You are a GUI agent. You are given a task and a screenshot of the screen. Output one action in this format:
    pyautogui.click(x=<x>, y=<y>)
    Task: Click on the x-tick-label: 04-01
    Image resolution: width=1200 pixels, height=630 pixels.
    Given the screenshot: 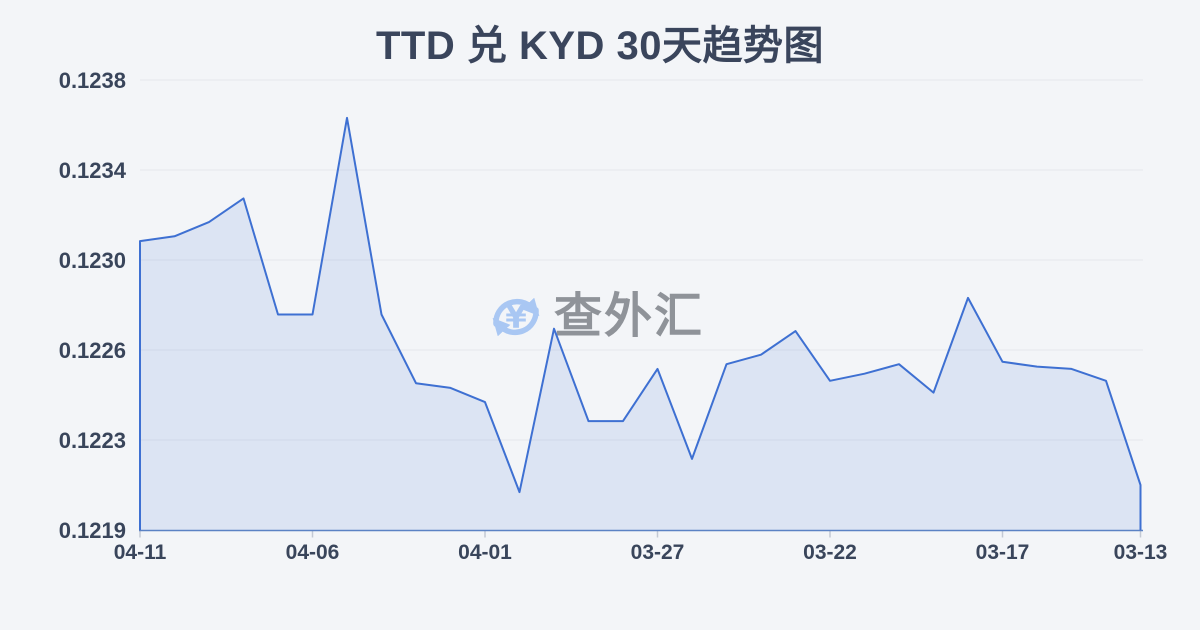 What is the action you would take?
    pyautogui.click(x=485, y=552)
    